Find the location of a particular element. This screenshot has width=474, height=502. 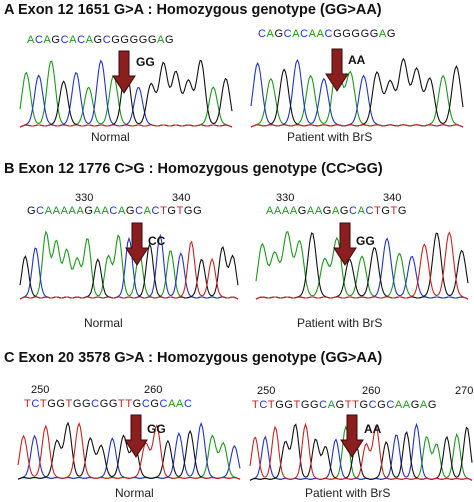

panel-a-left-sequence: ACAGCACAGCGGGGGAG is located at coordinates (100, 40).